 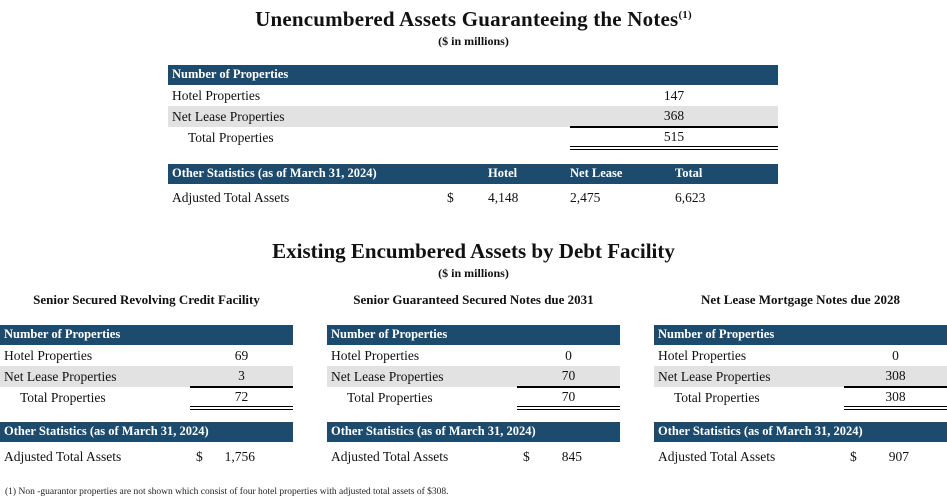 I want to click on table-row: Hotel Properties 147, so click(x=473, y=95).